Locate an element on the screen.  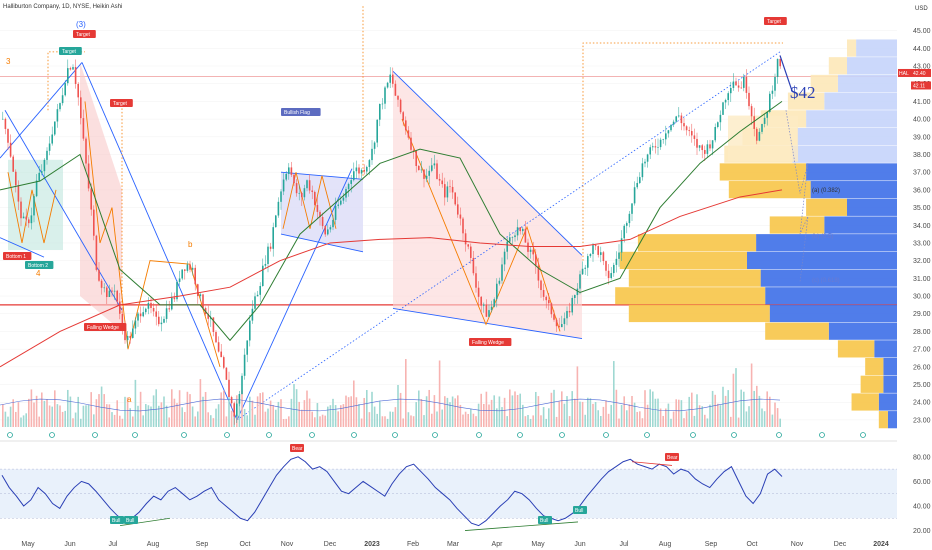
y-tick-label: 38.00 is located at coordinates (922, 155).